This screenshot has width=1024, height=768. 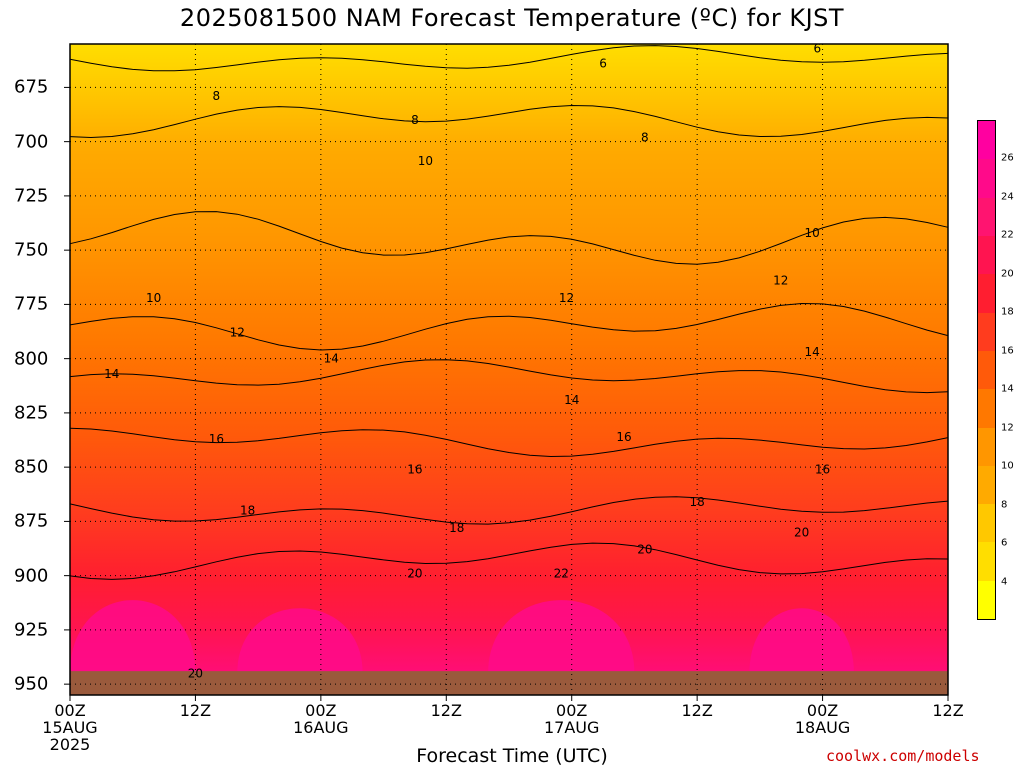 What do you see at coordinates (31, 87) in the screenshot?
I see `y-tick-label: 675` at bounding box center [31, 87].